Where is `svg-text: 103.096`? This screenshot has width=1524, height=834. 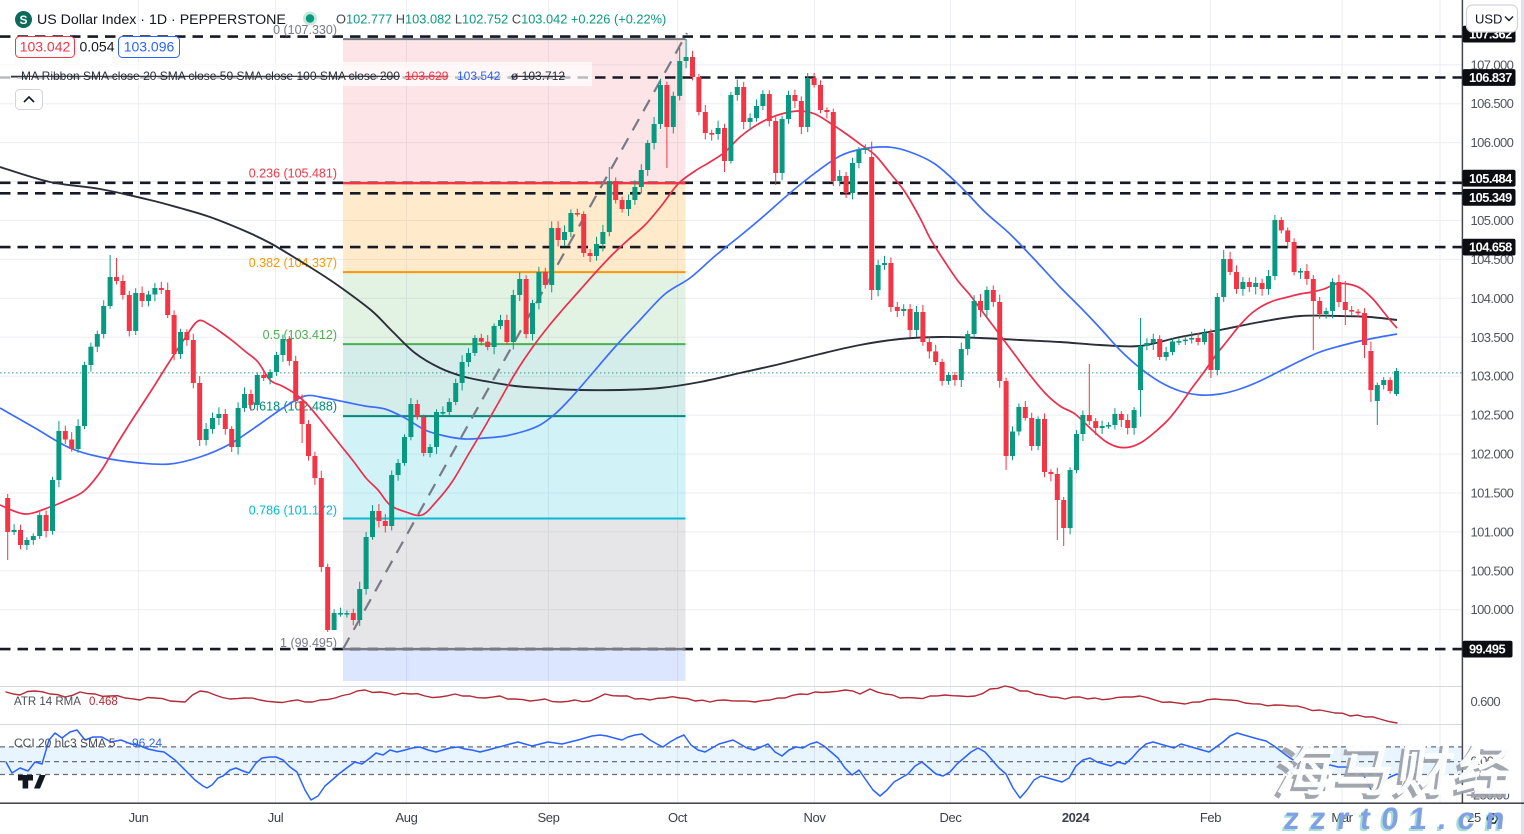
svg-text: 103.096 is located at coordinates (149, 47).